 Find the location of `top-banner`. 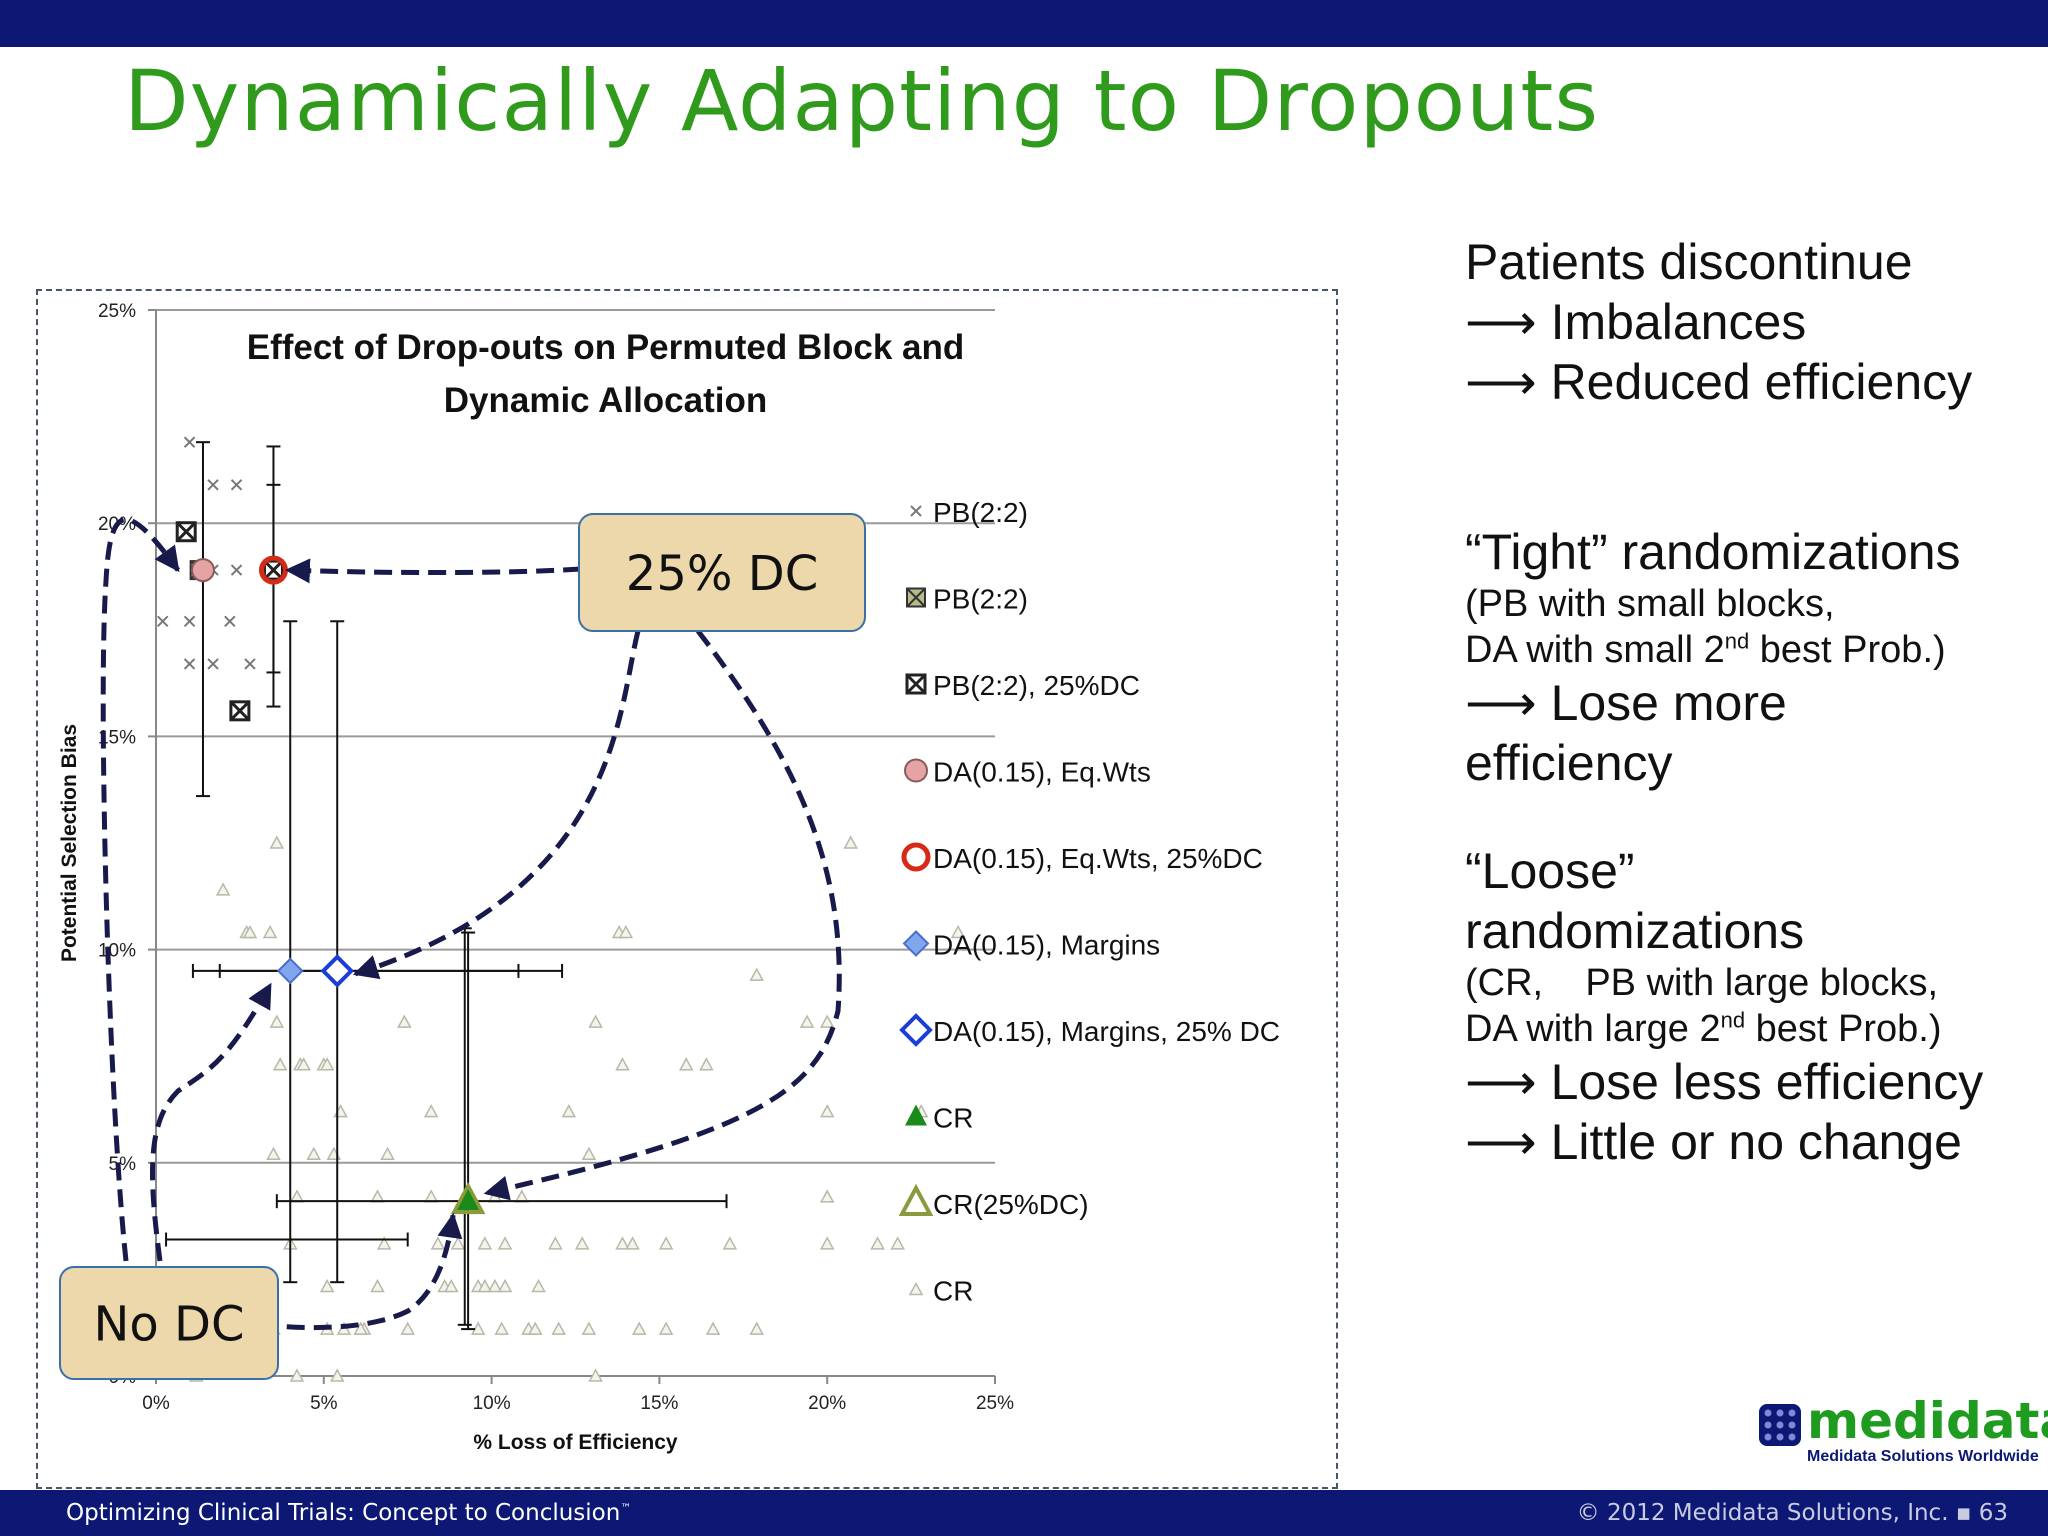

top-banner is located at coordinates (1024, 23).